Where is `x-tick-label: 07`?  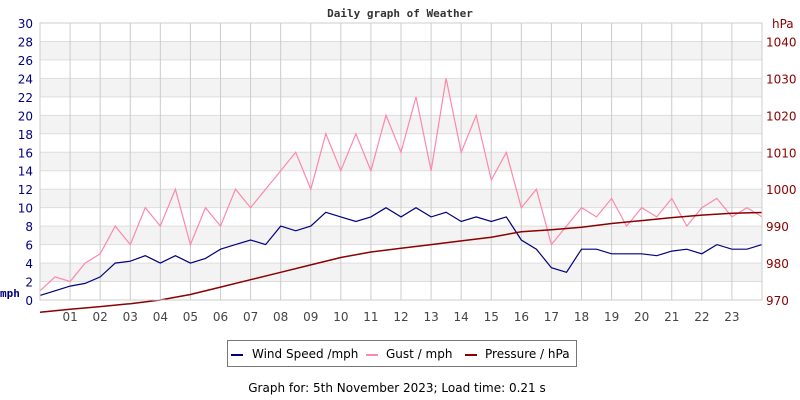 x-tick-label: 07 is located at coordinates (250, 317).